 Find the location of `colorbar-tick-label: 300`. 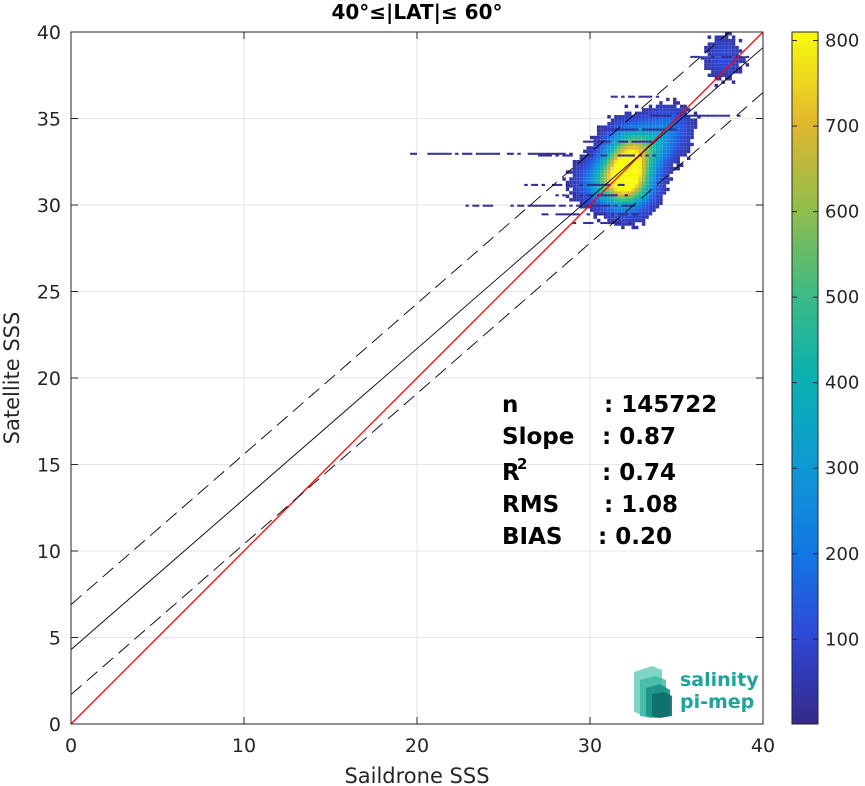

colorbar-tick-label: 300 is located at coordinates (842, 468).